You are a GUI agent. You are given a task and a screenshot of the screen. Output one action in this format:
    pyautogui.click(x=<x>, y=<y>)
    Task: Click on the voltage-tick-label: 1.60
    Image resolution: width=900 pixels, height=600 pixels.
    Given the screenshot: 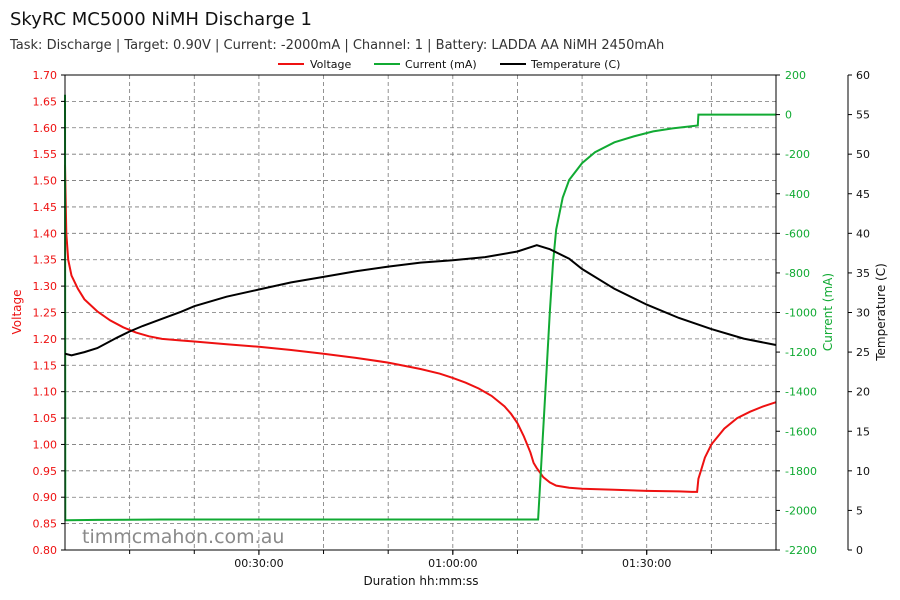 What is the action you would take?
    pyautogui.click(x=45, y=128)
    